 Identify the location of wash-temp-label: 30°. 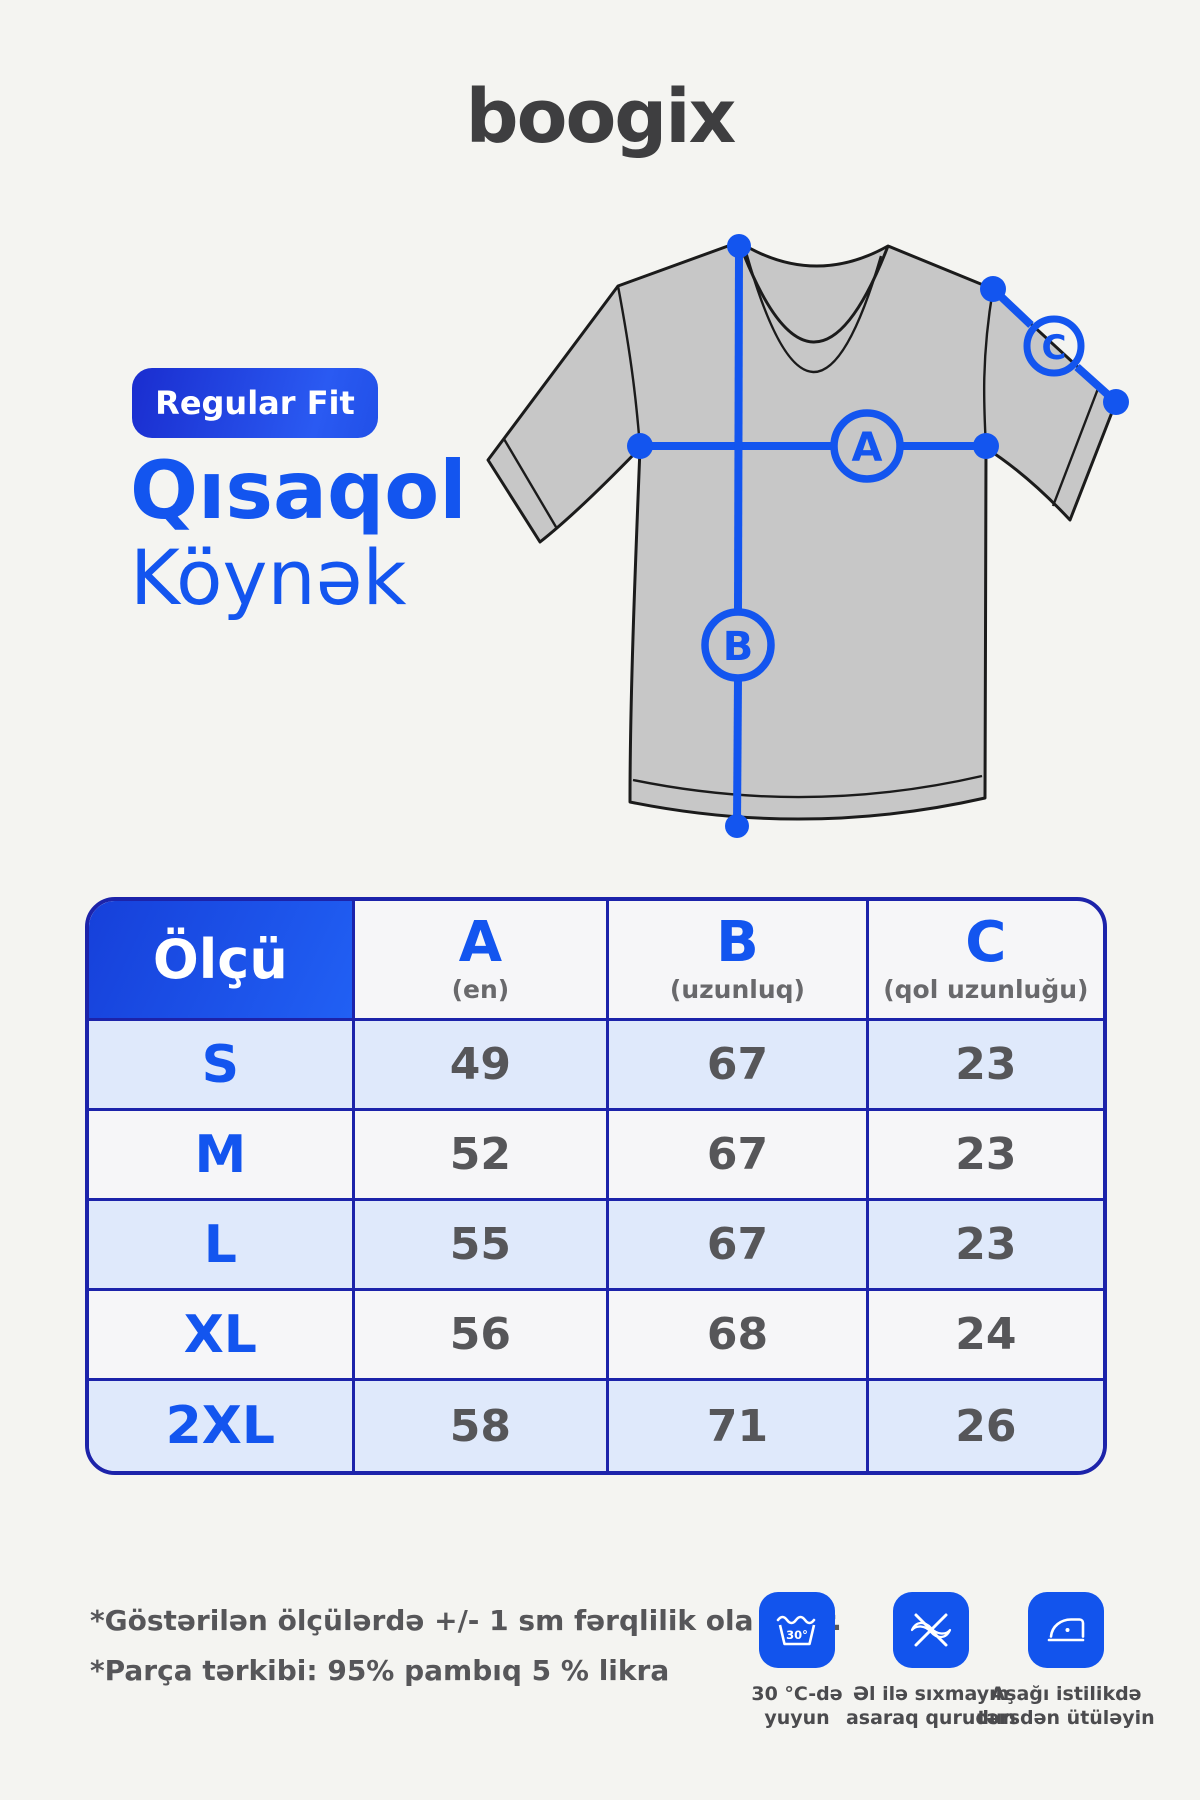
(797, 1635).